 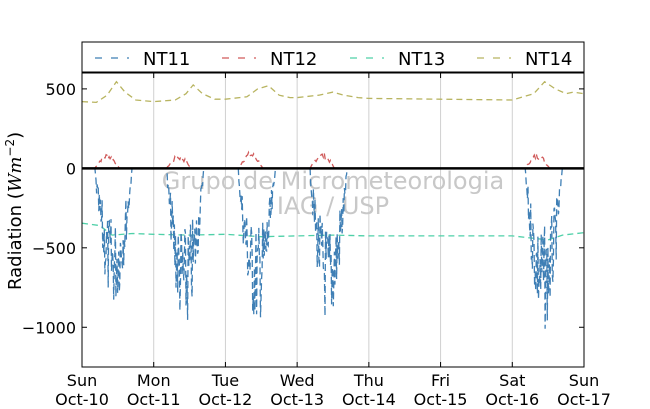 I want to click on x-tick-label-date: Oct-16, so click(x=512, y=399).